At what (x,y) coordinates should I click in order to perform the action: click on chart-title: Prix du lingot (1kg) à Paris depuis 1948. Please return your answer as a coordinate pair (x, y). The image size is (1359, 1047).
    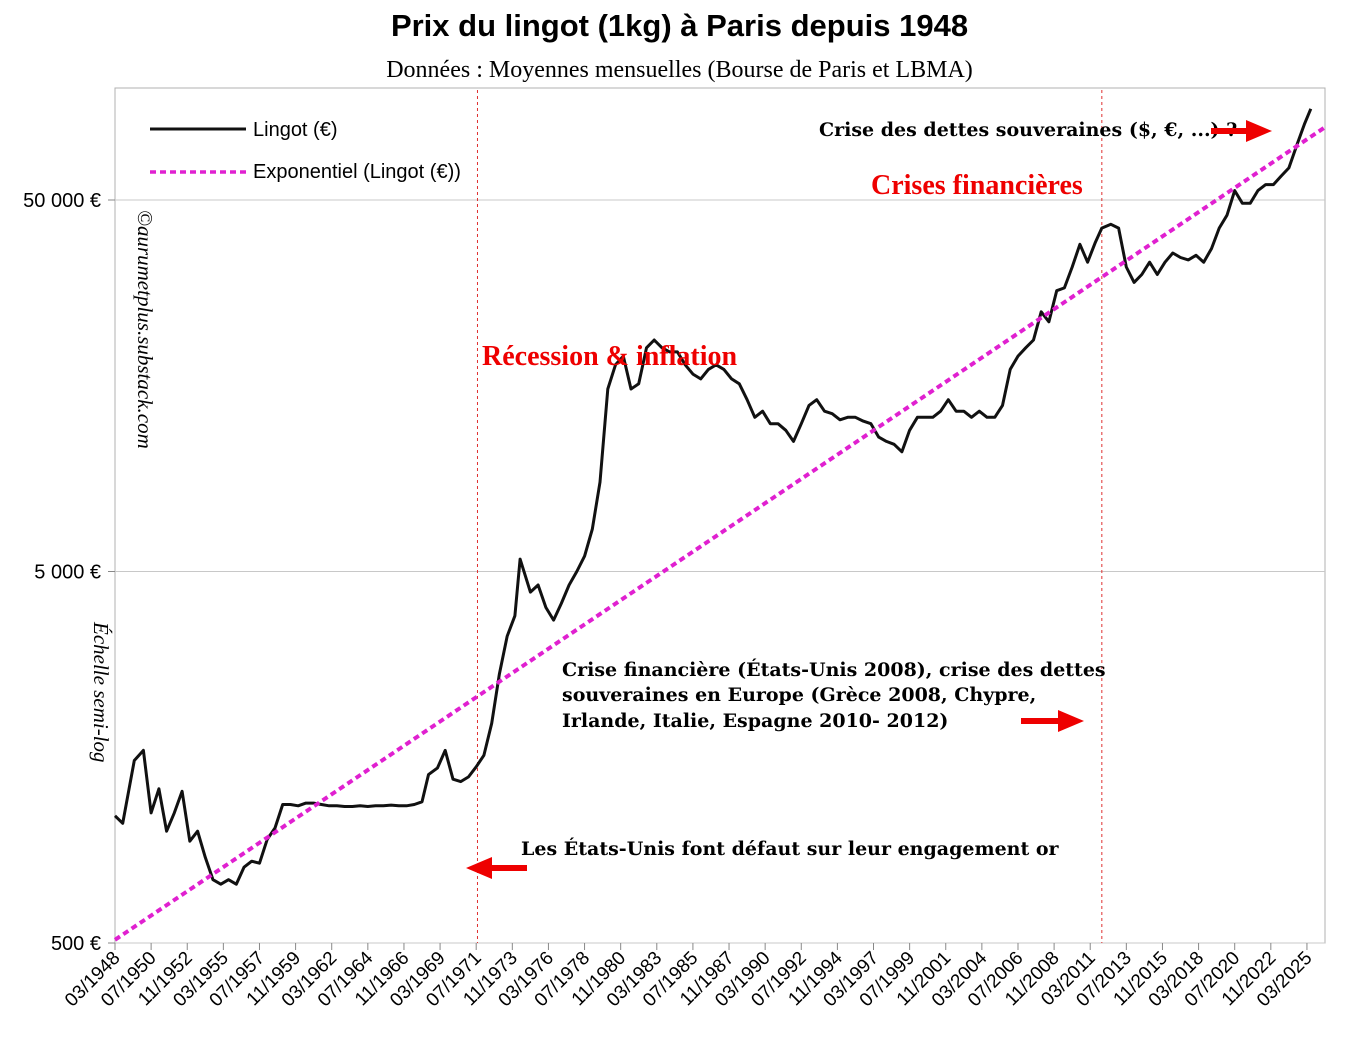
    Looking at the image, I should click on (679, 25).